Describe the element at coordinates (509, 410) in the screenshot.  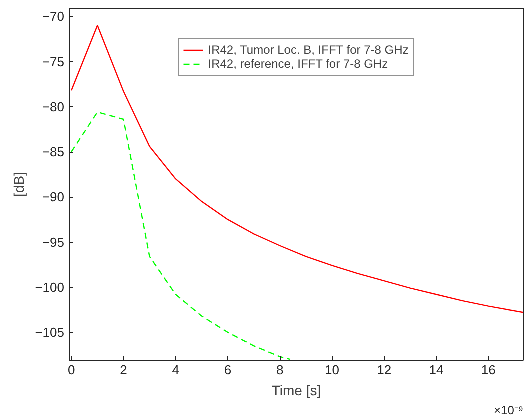
I see `text: ×10⁻⁹` at that location.